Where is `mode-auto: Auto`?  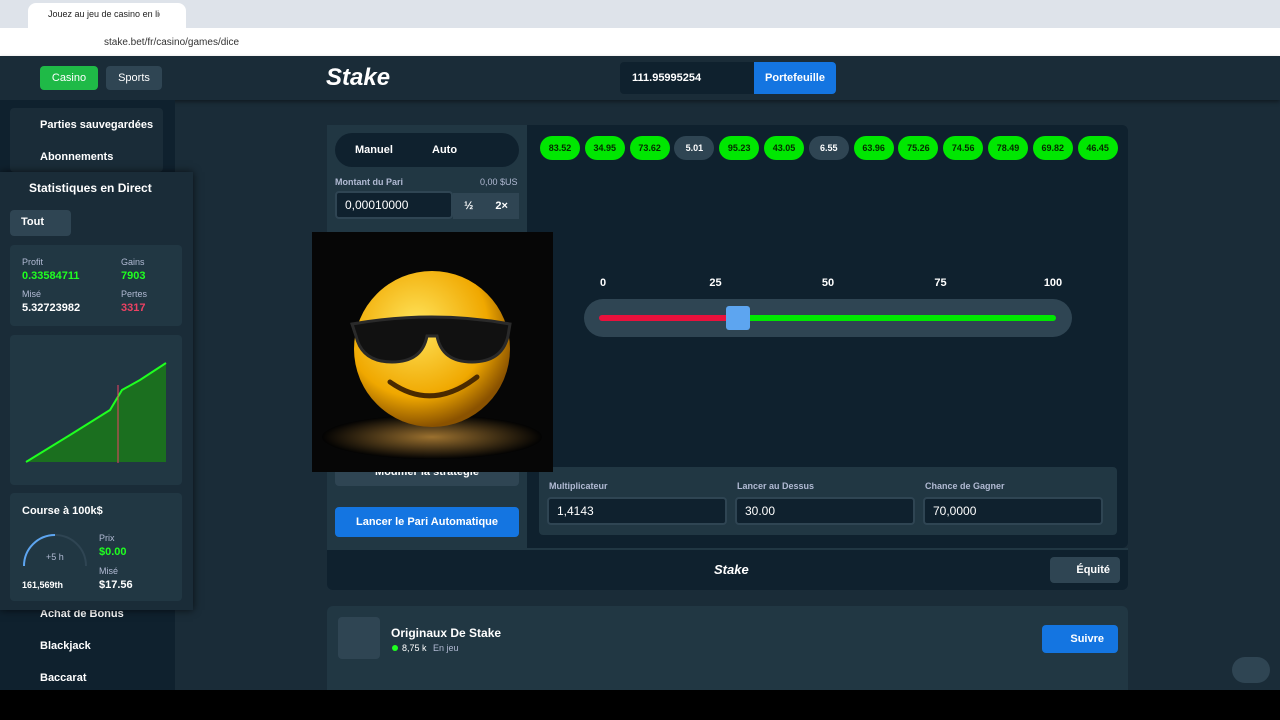
mode-auto: Auto is located at coordinates (445, 150).